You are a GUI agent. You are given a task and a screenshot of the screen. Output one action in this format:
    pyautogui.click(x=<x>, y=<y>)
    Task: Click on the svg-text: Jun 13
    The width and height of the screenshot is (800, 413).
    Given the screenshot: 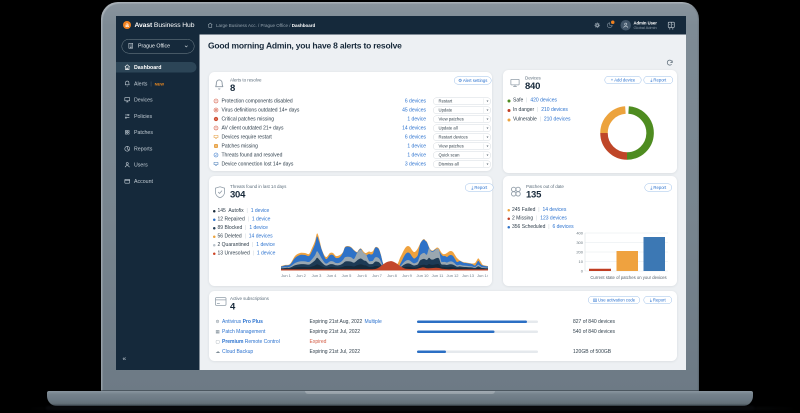 What is the action you would take?
    pyautogui.click(x=468, y=275)
    